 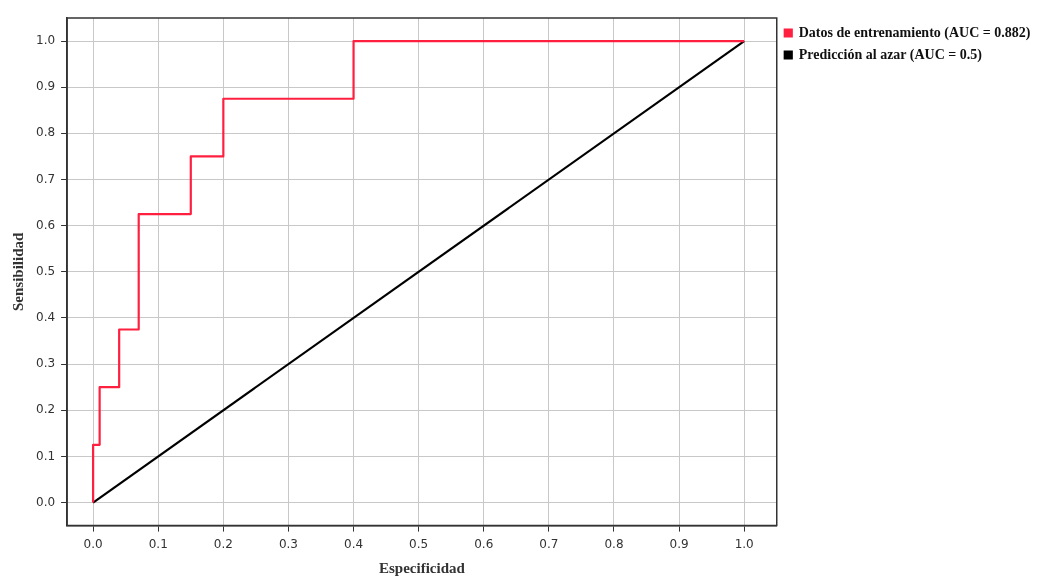 What do you see at coordinates (17, 271) in the screenshot?
I see `y-axis-title: Sensibilidad` at bounding box center [17, 271].